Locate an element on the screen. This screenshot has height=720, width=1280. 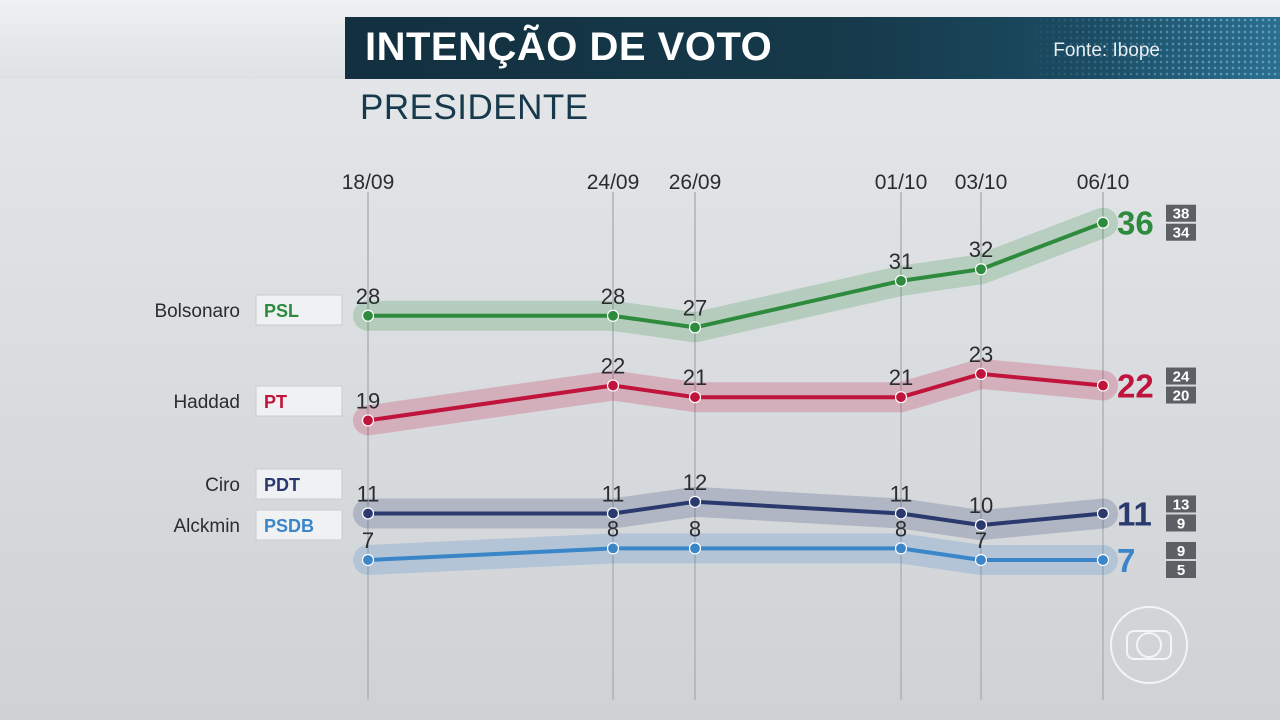
x-tick-label: 01/10 is located at coordinates (901, 182).